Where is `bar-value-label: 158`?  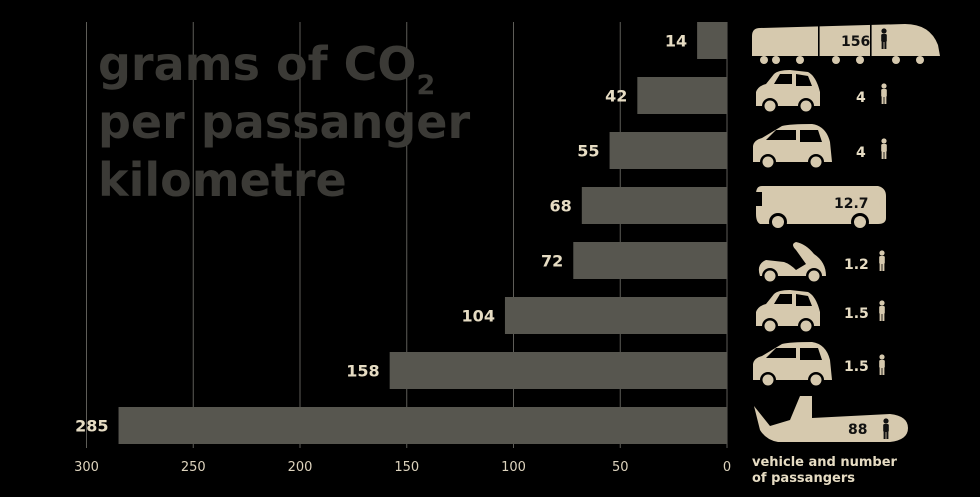
bar-value-label: 158 is located at coordinates (362, 371).